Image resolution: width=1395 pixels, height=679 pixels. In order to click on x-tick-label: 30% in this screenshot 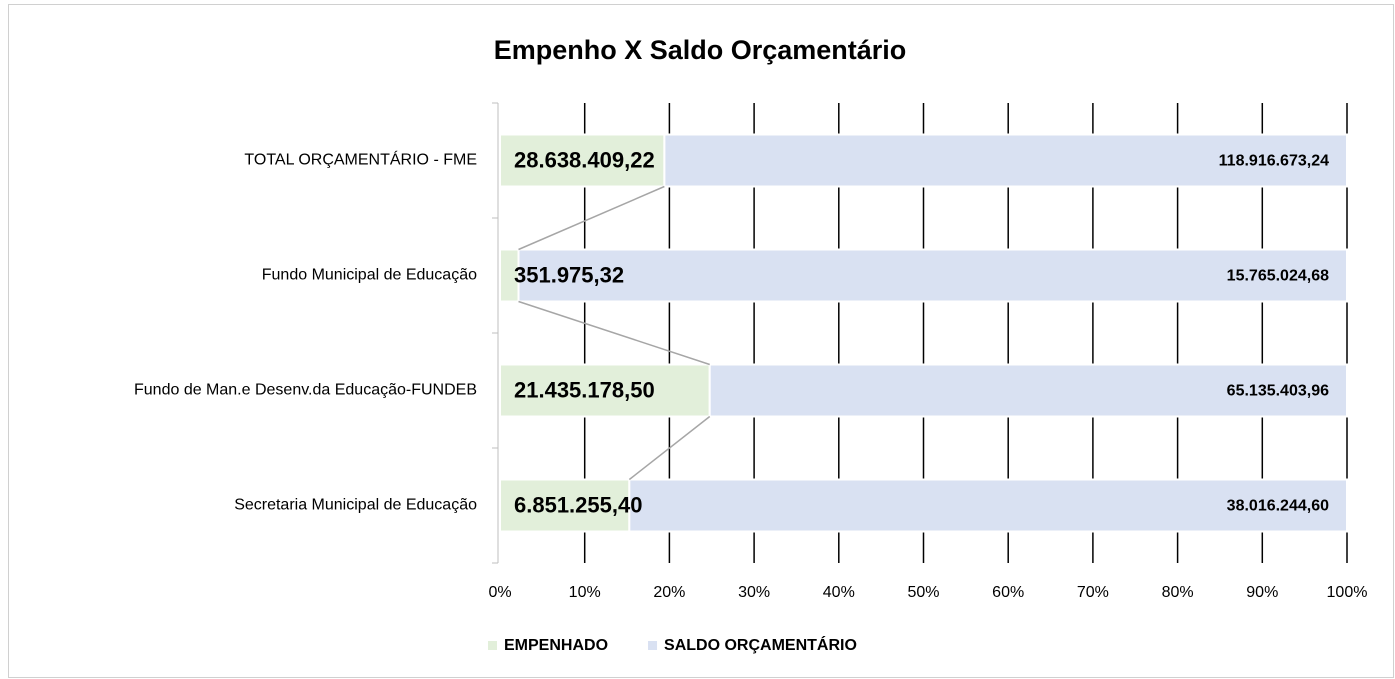, I will do `click(754, 592)`.